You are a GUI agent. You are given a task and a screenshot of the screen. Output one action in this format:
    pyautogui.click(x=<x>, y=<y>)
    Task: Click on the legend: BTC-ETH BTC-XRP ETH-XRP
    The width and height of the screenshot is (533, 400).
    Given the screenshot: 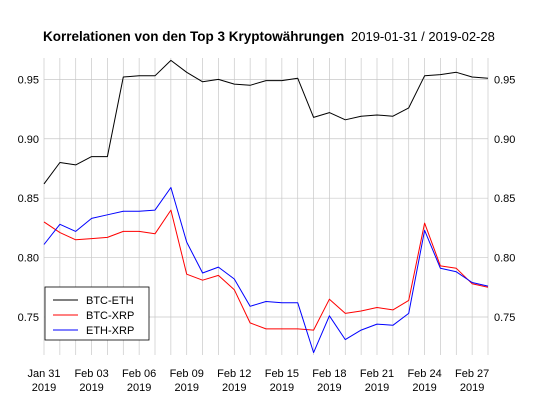 What is the action you would take?
    pyautogui.click(x=97, y=313)
    